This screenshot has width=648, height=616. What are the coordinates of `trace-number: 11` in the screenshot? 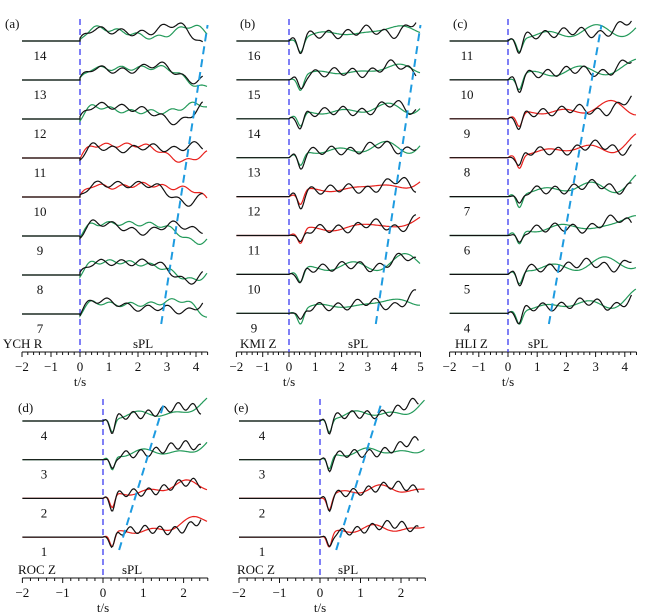 It's located at (40, 172).